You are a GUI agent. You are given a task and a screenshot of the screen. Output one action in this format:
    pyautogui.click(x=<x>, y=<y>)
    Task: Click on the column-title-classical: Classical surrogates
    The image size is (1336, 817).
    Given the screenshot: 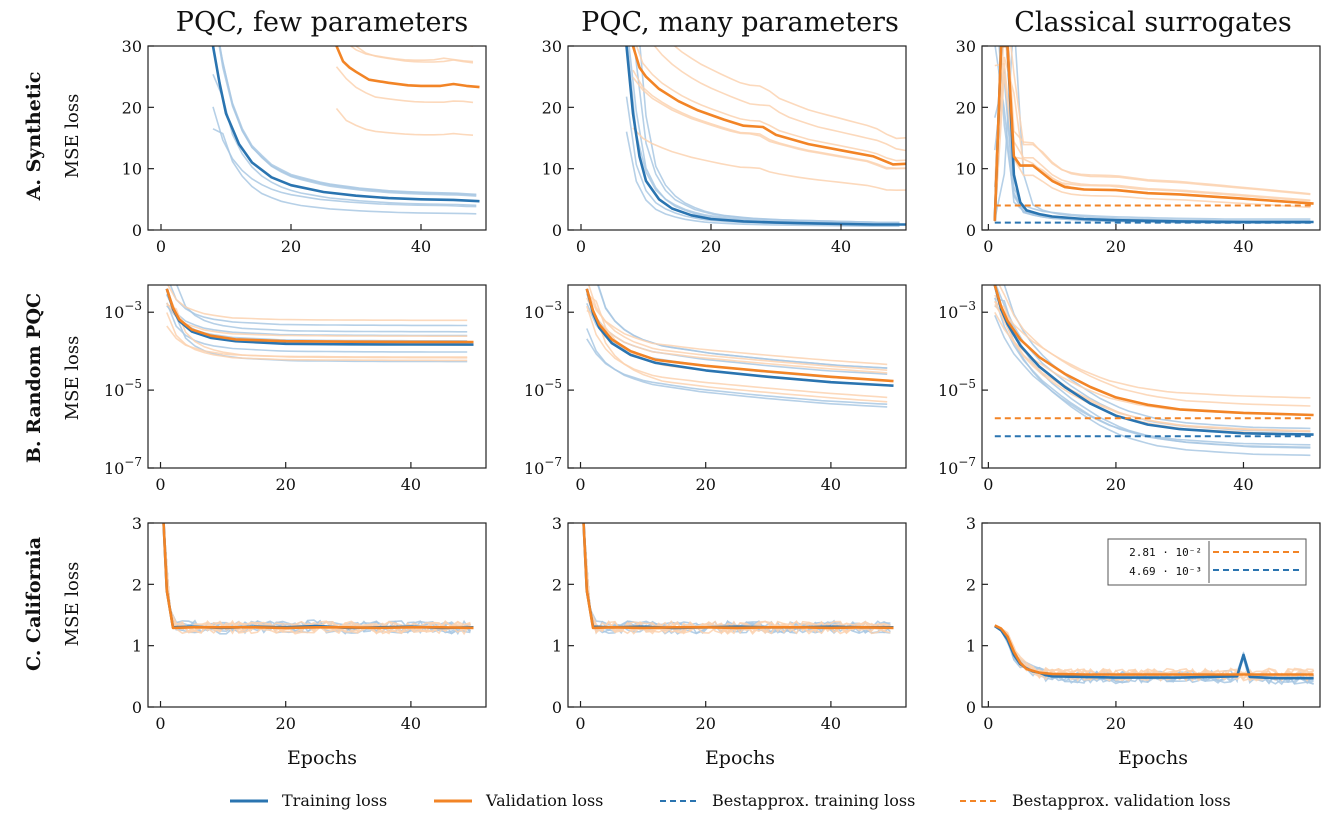 What is the action you would take?
    pyautogui.click(x=1153, y=22)
    